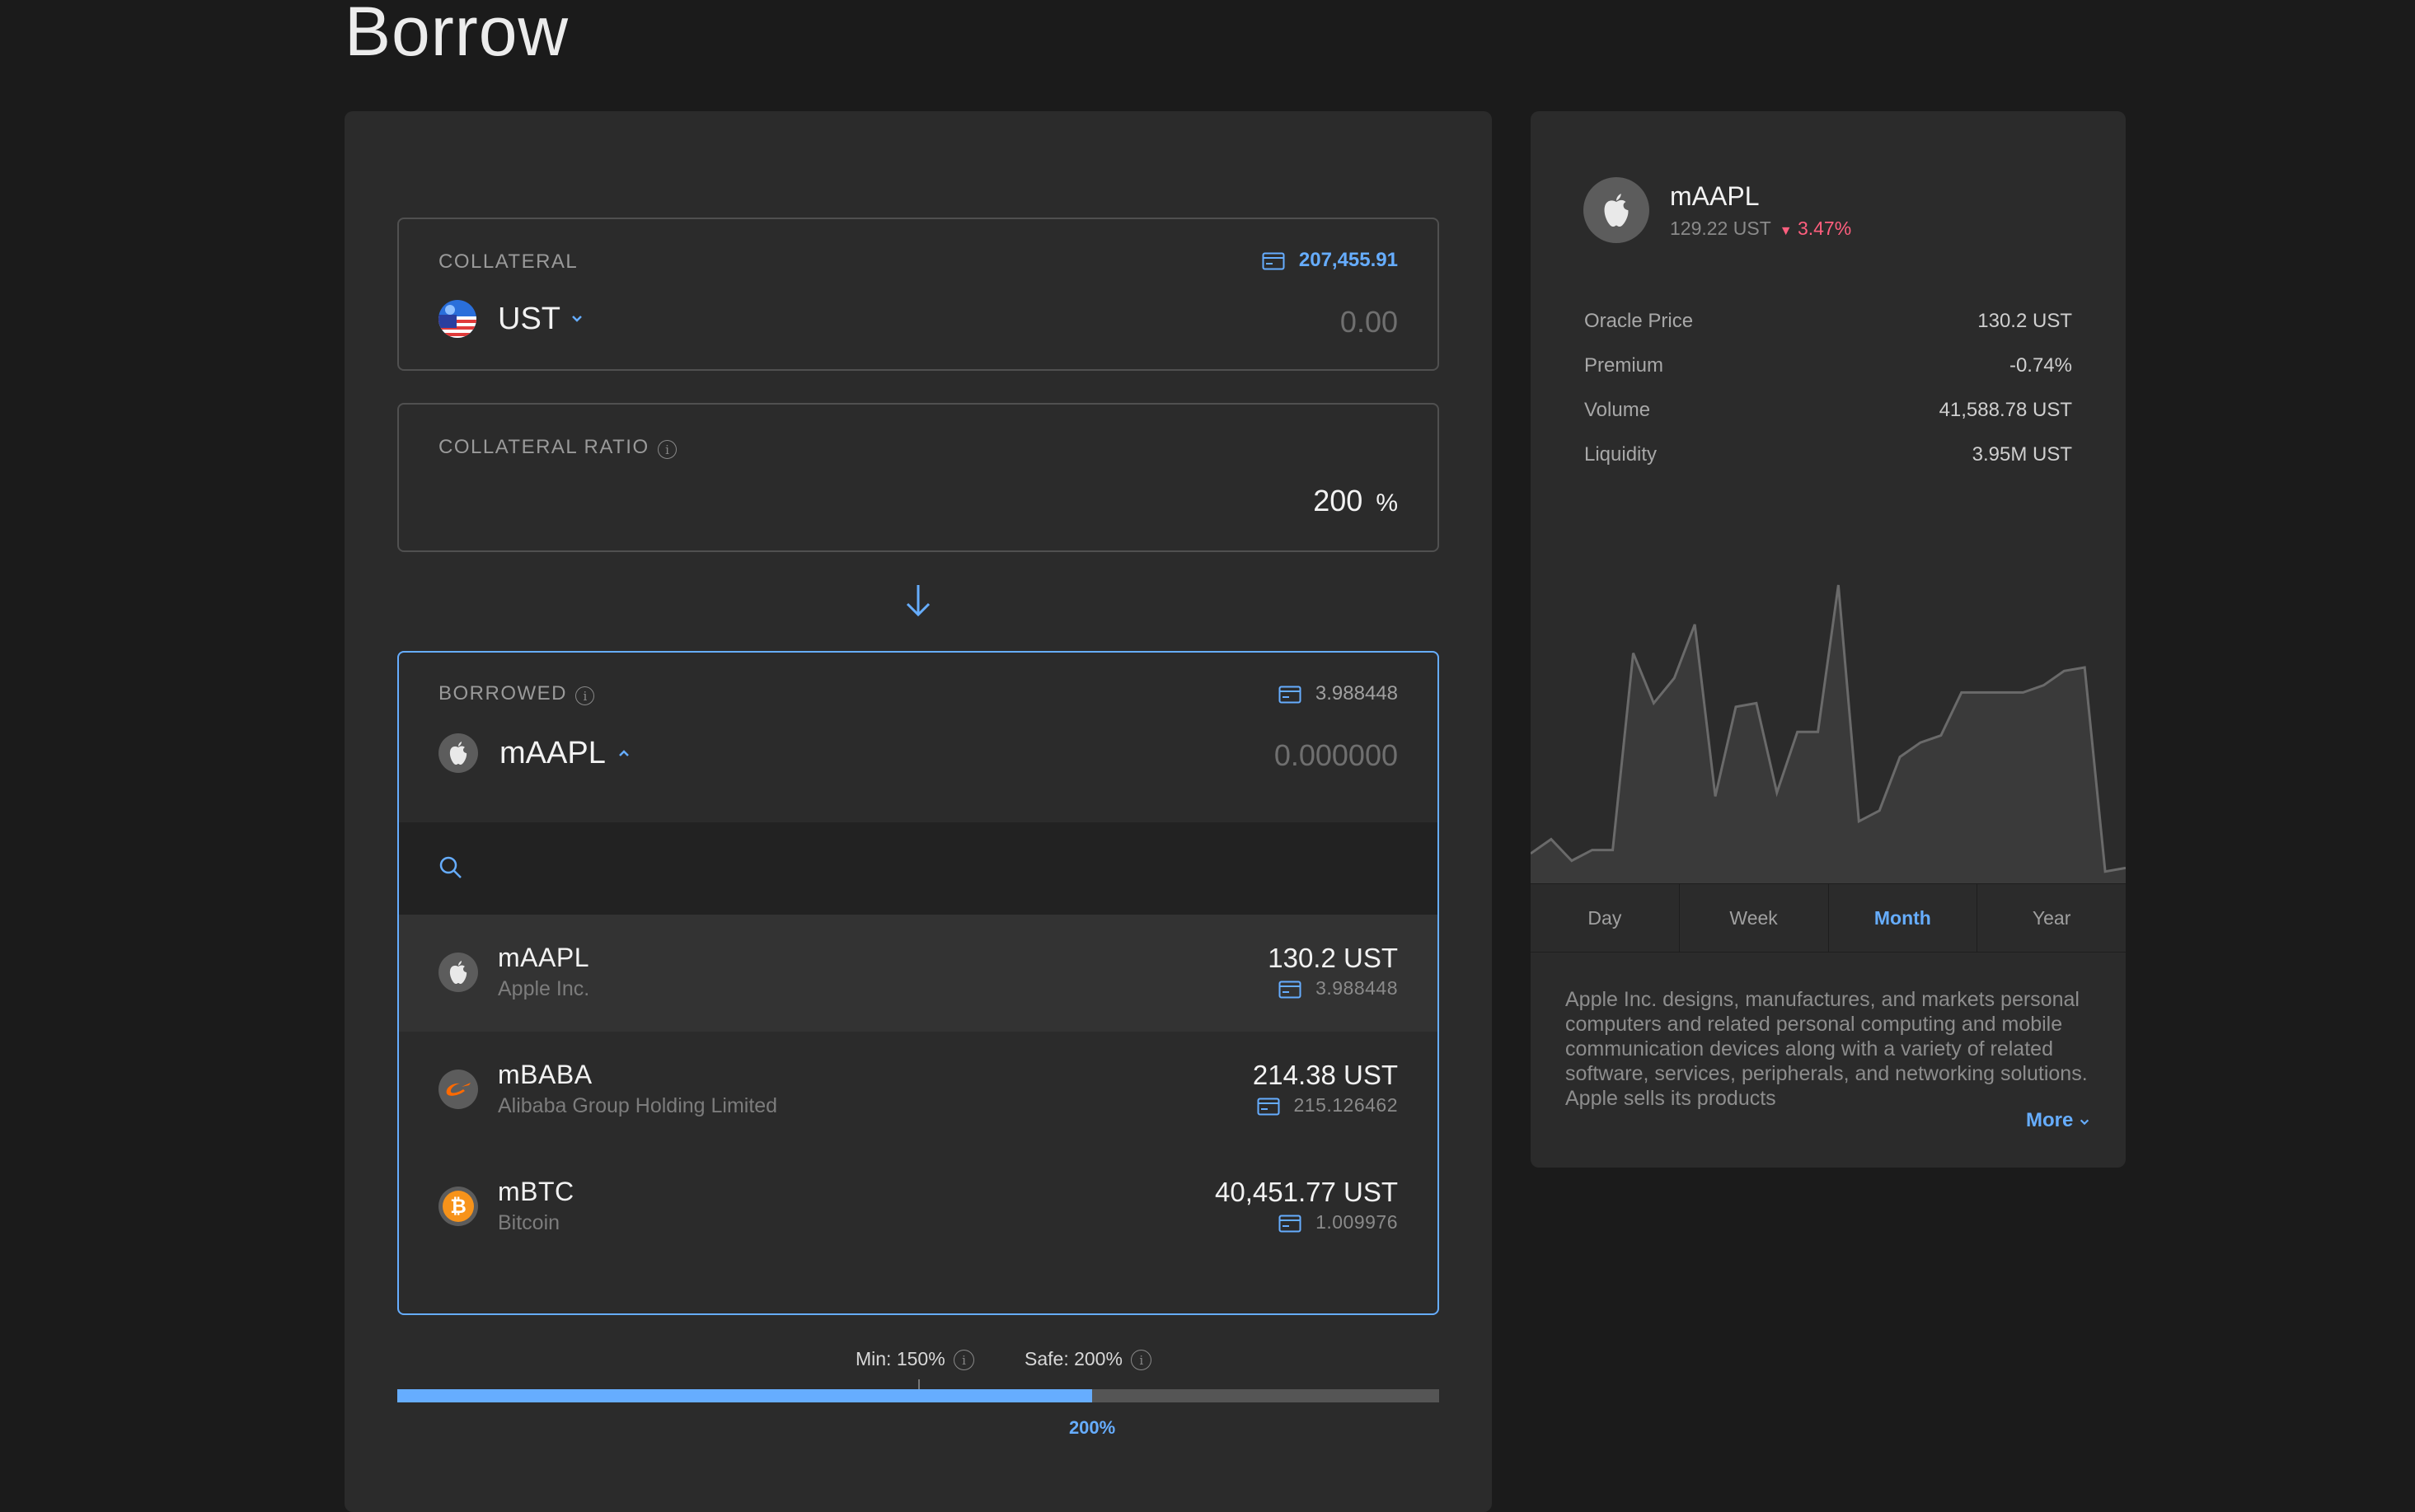 This screenshot has height=1512, width=2415. Describe the element at coordinates (450, 867) in the screenshot. I see `search-icon` at that location.